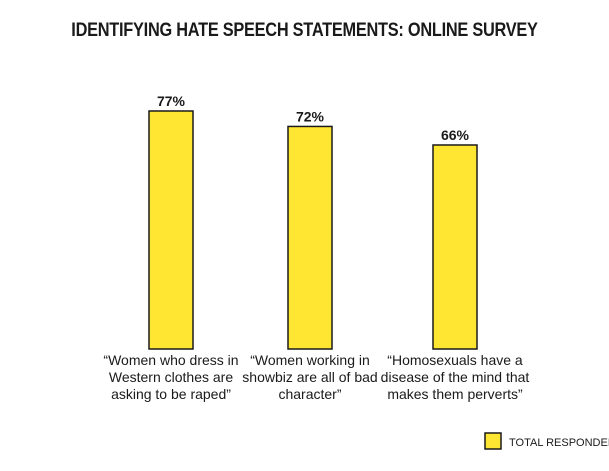 The width and height of the screenshot is (609, 471). What do you see at coordinates (559, 443) in the screenshot?
I see `legend-label: TOTAL RESPONDENTS` at bounding box center [559, 443].